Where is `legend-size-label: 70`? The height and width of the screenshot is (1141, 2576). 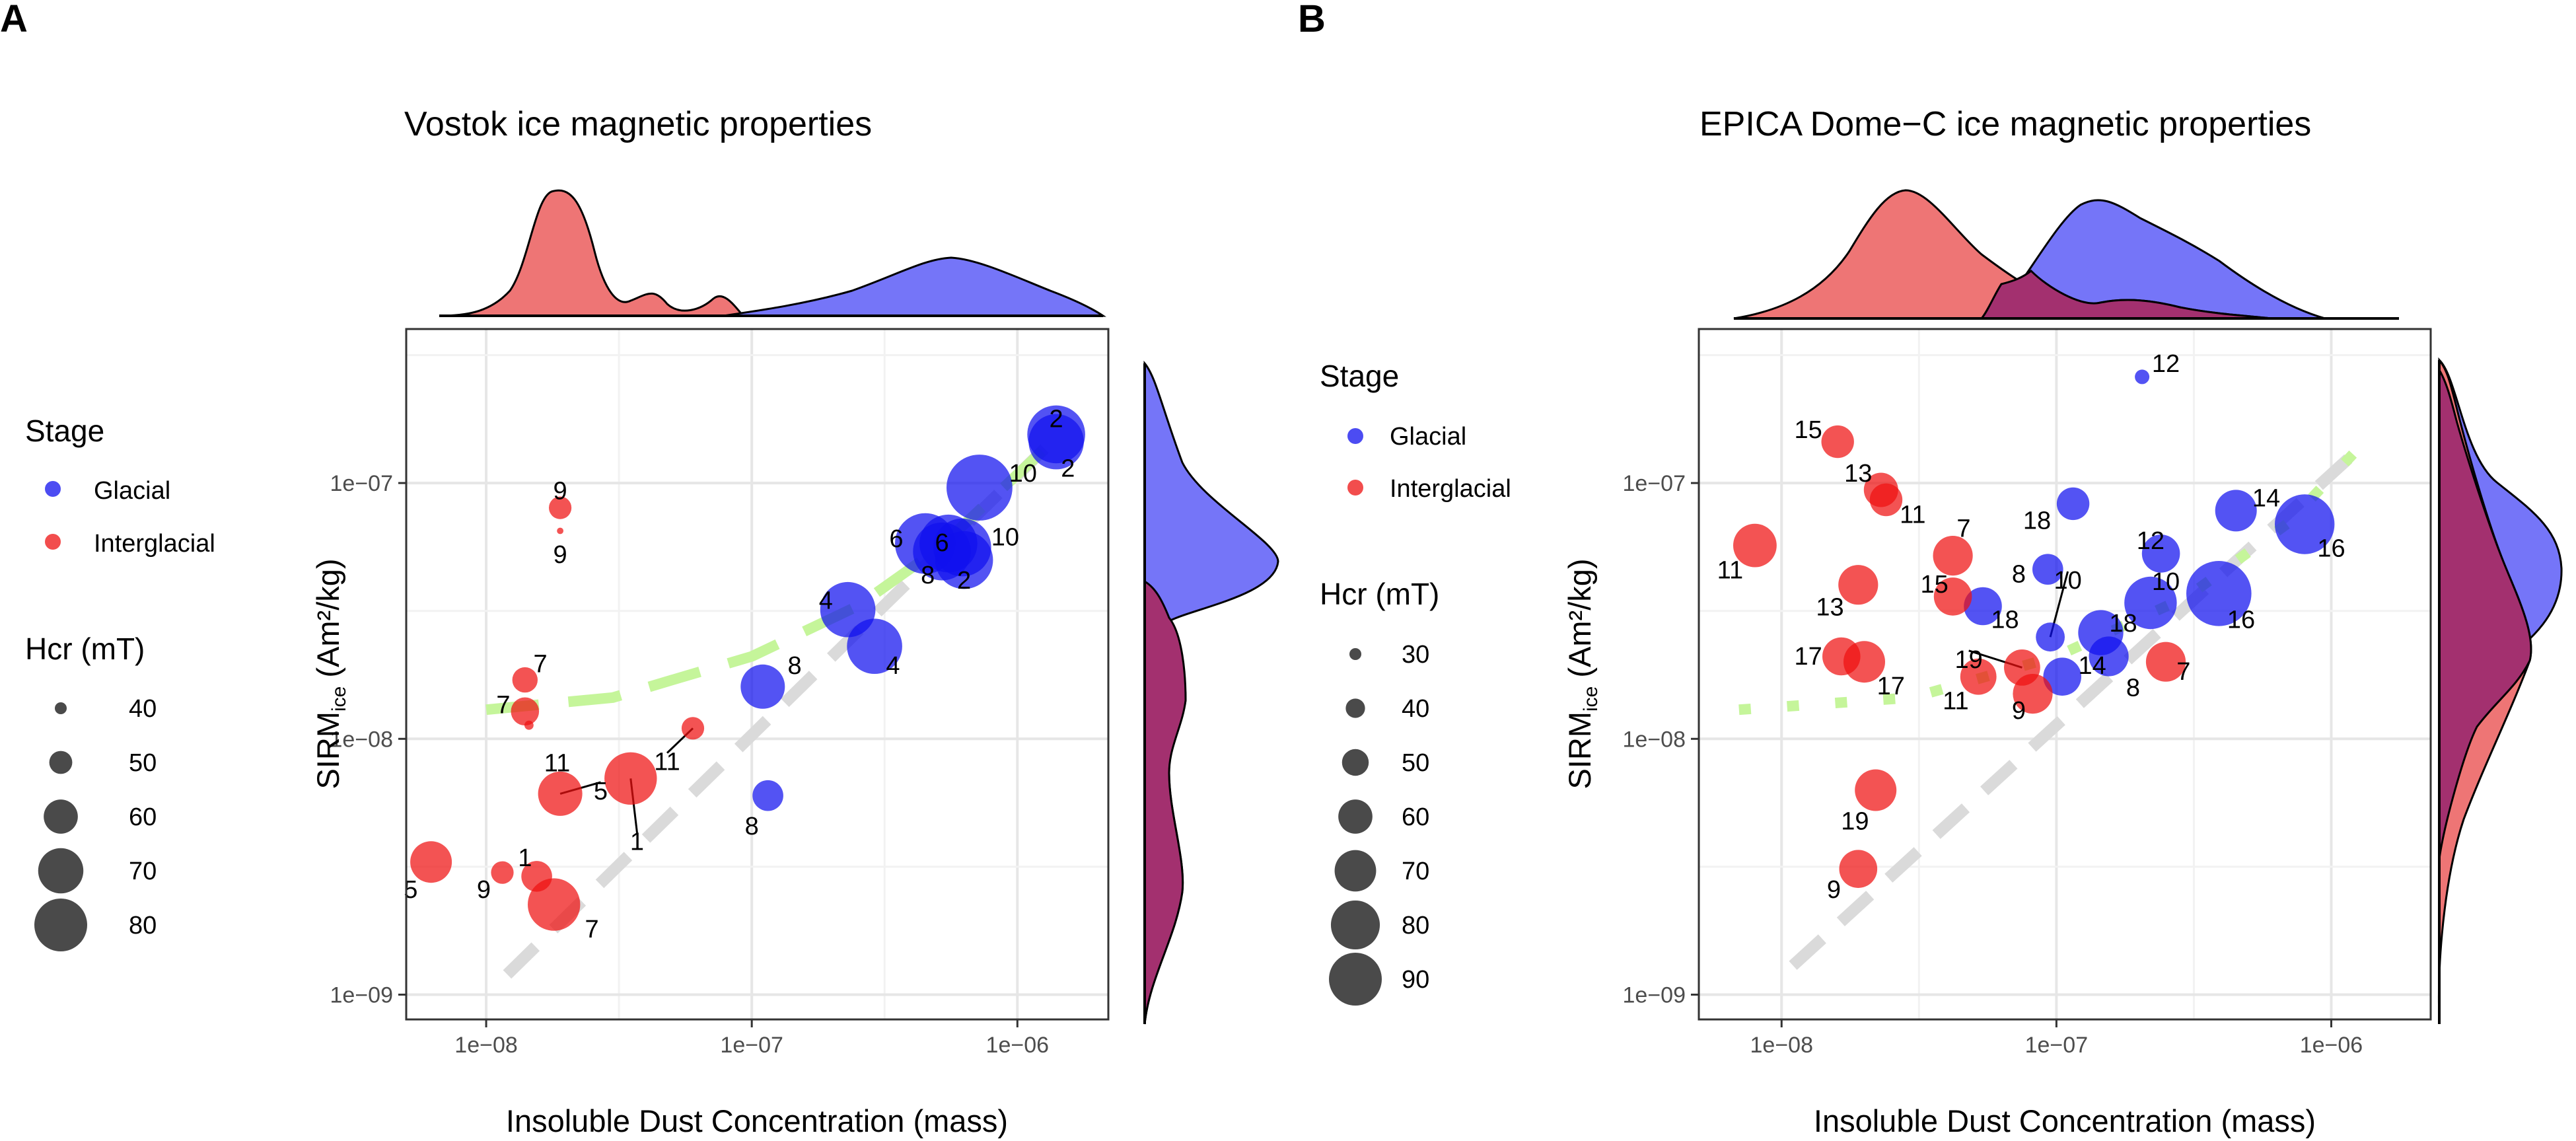 legend-size-label: 70 is located at coordinates (1415, 871).